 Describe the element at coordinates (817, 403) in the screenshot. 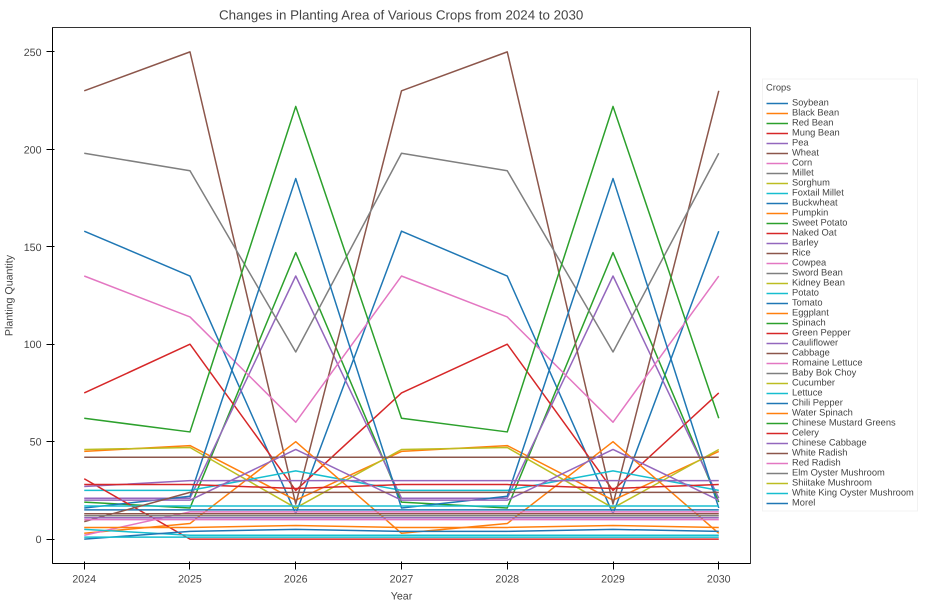

I see `legend-label: Chili Pepper` at that location.